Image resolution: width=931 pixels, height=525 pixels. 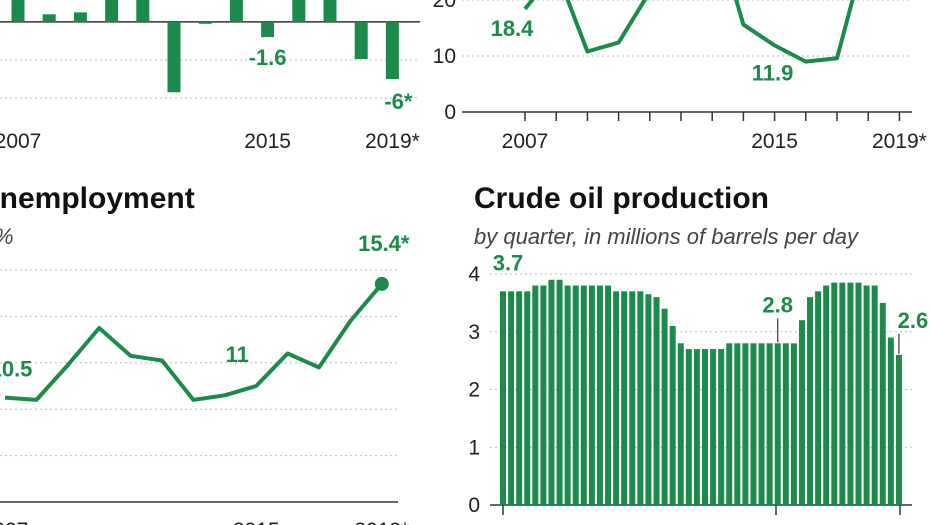 What do you see at coordinates (474, 332) in the screenshot?
I see `y-tick-label: 3` at bounding box center [474, 332].